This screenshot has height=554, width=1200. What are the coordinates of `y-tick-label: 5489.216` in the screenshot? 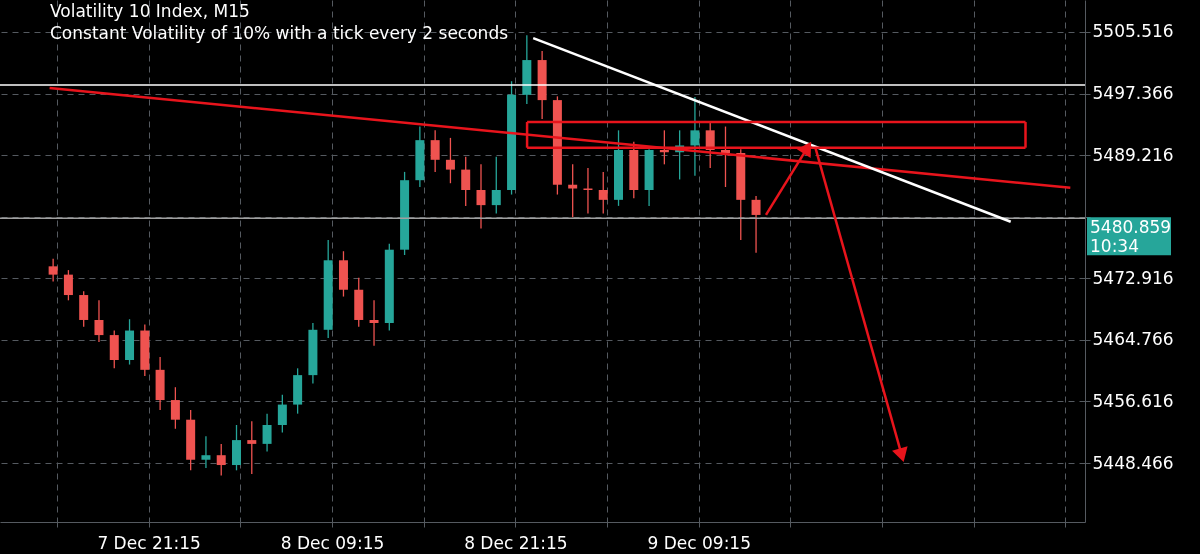 It's located at (1133, 154).